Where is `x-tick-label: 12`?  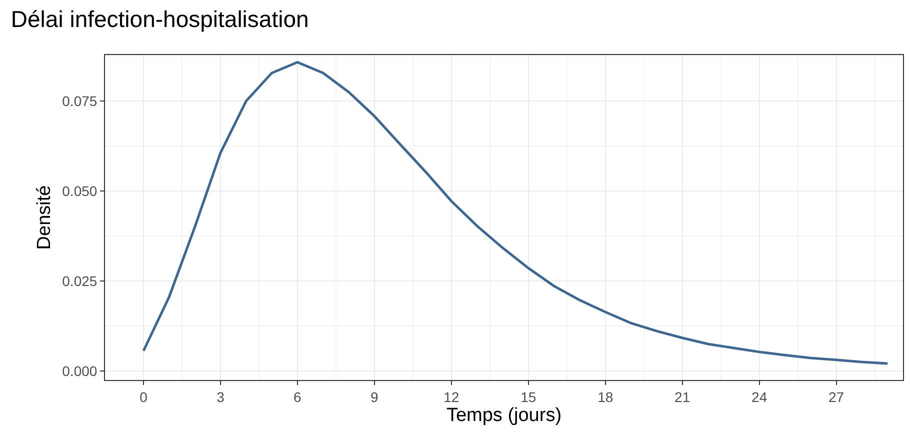
x-tick-label: 12 is located at coordinates (452, 396).